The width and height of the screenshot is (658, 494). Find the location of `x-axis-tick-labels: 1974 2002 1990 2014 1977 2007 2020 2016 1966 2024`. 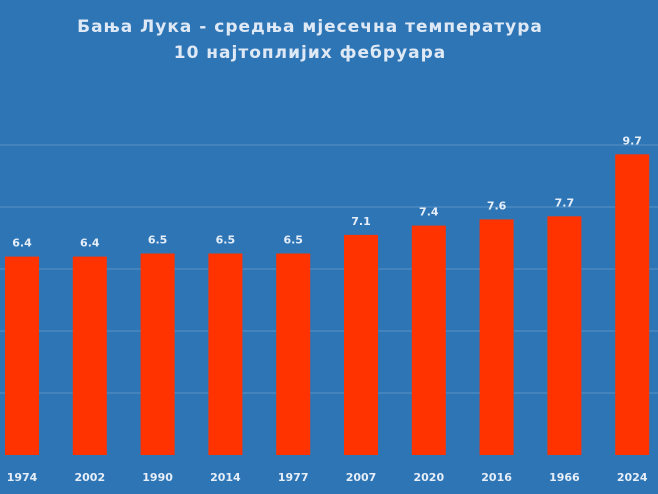

x-axis-tick-labels: 1974 2002 1990 2014 1977 2007 2020 2016 1966 2024 is located at coordinates (327, 477).